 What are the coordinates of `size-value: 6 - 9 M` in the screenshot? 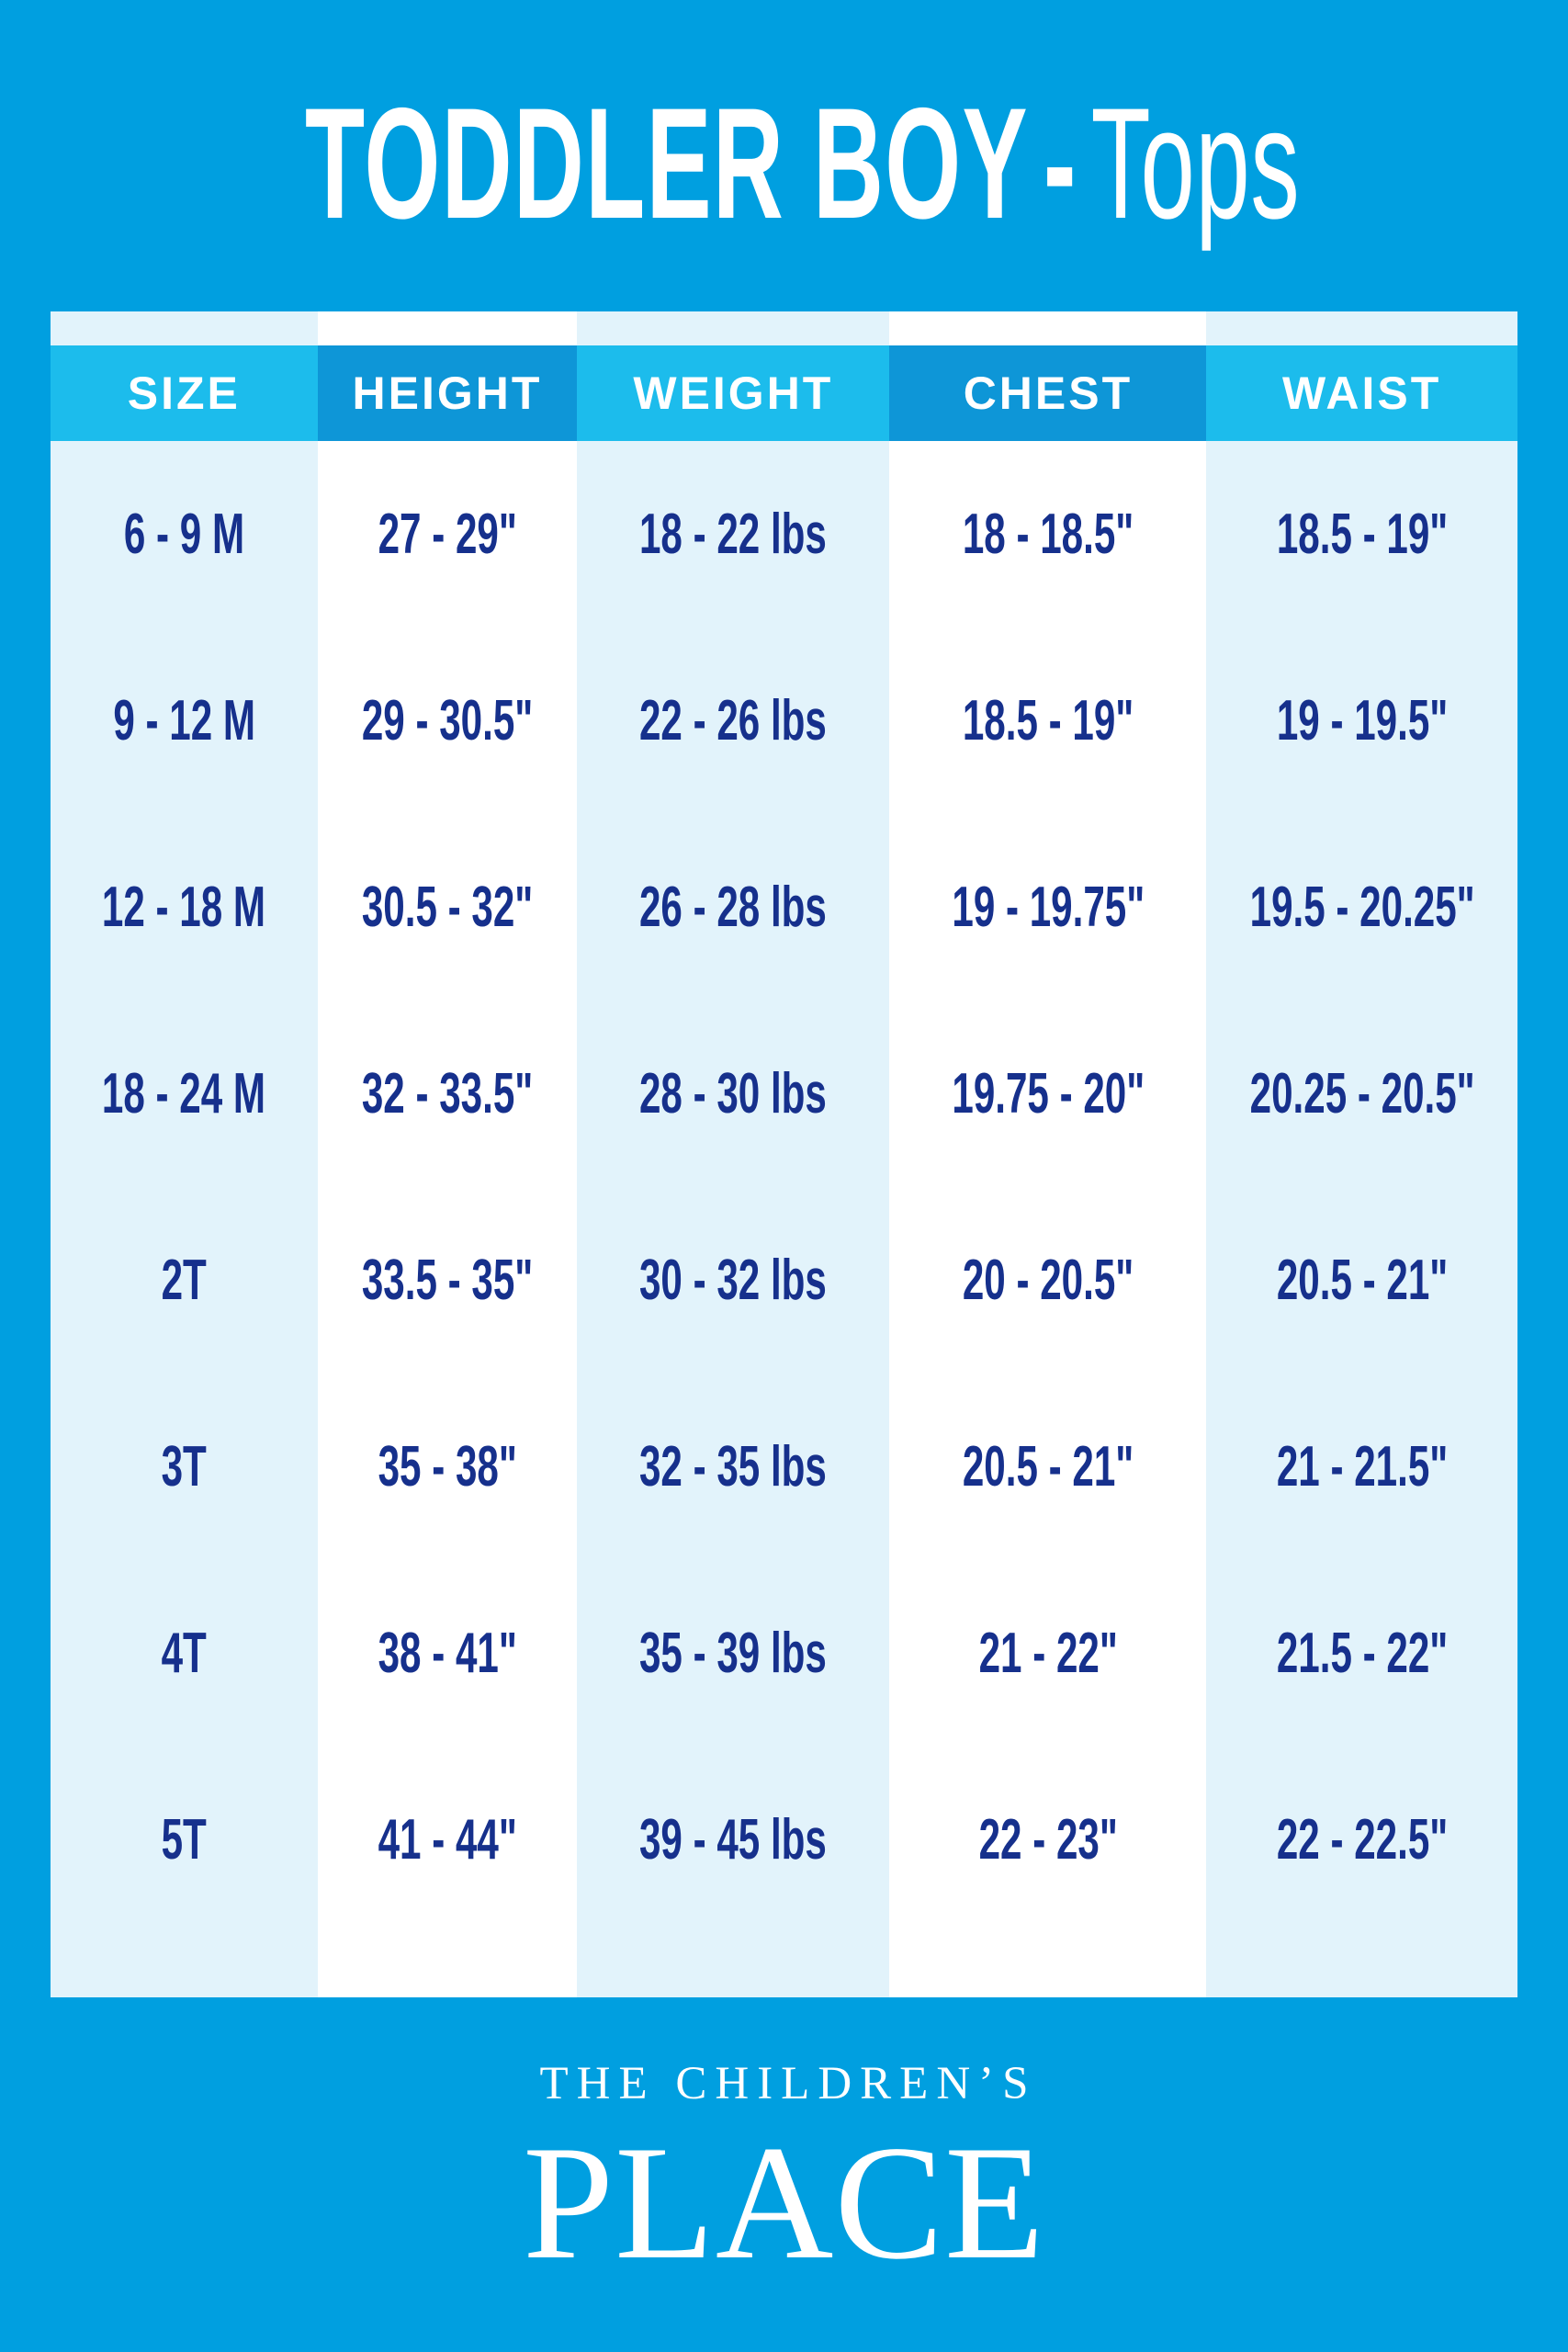 It's located at (184, 534).